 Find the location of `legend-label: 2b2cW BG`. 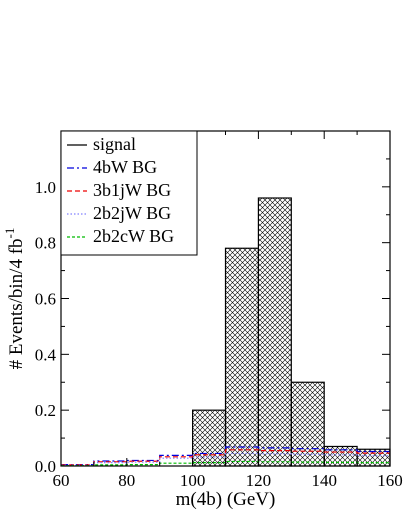

legend-label: 2b2cW BG is located at coordinates (133, 236).